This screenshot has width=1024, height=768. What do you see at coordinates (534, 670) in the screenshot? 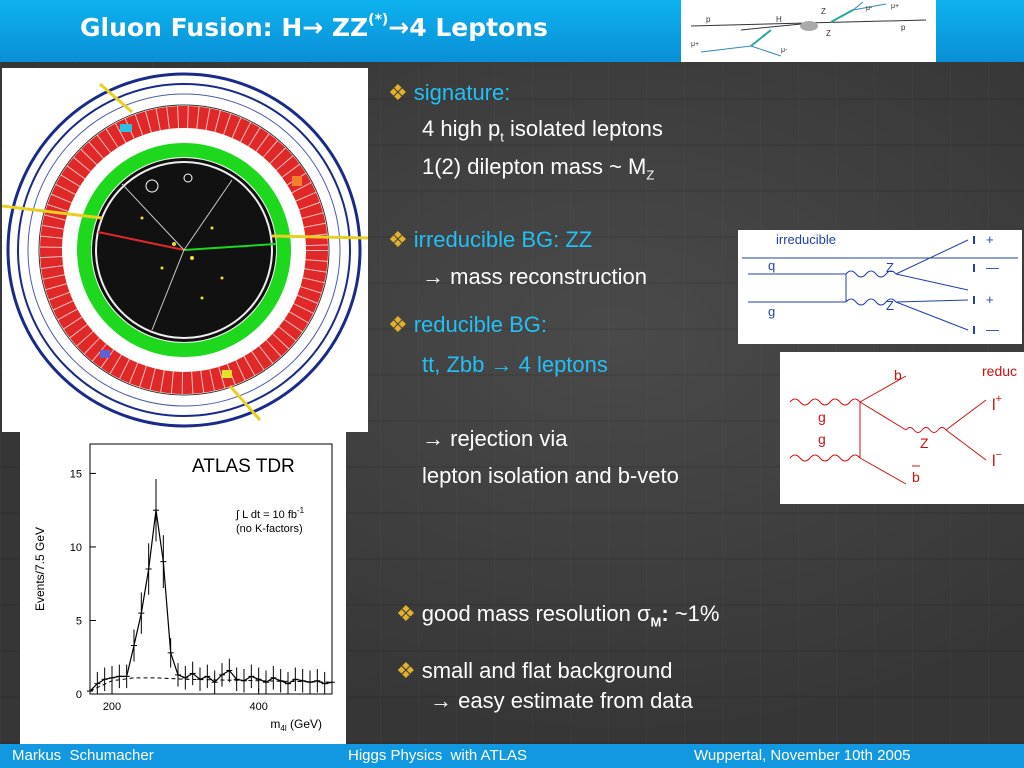
I see `background-line-1: ❖ small and flat background` at bounding box center [534, 670].